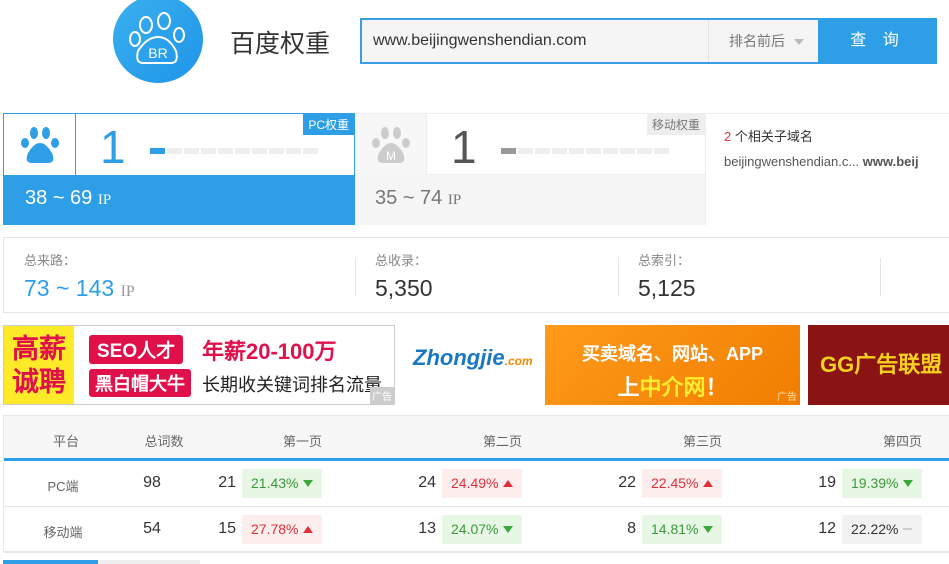 This screenshot has width=949, height=564. Describe the element at coordinates (149, 562) in the screenshot. I see `tab` at that location.